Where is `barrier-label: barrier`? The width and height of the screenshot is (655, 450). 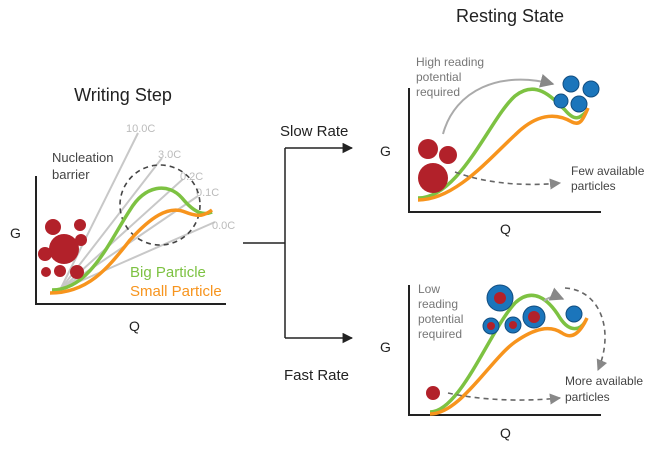
barrier-label: barrier is located at coordinates (71, 174).